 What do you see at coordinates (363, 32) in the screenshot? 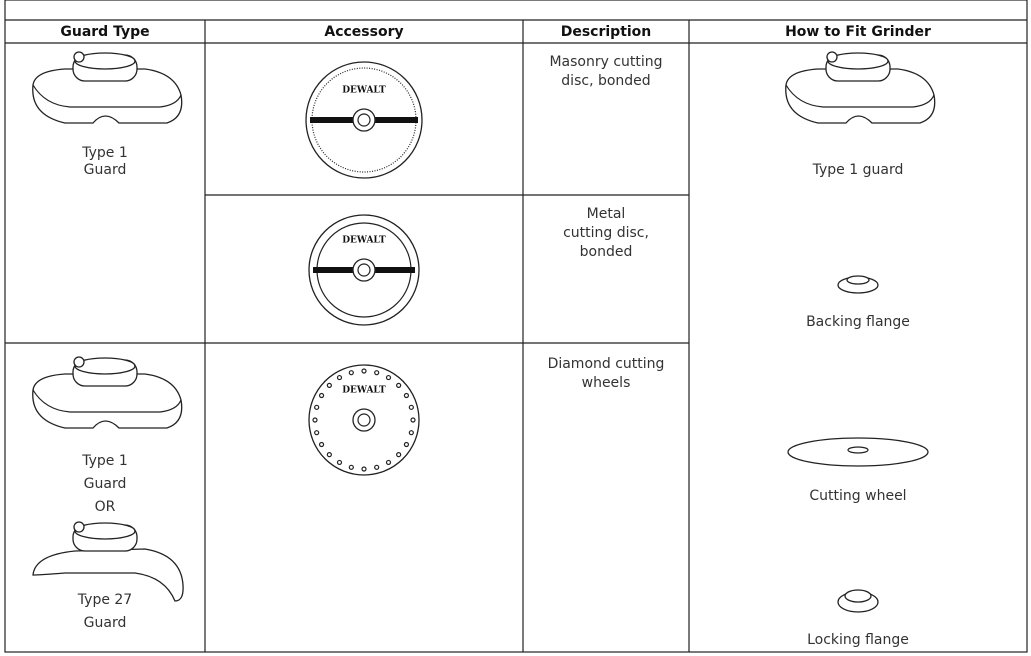
I see `column-header: Accessory` at bounding box center [363, 32].